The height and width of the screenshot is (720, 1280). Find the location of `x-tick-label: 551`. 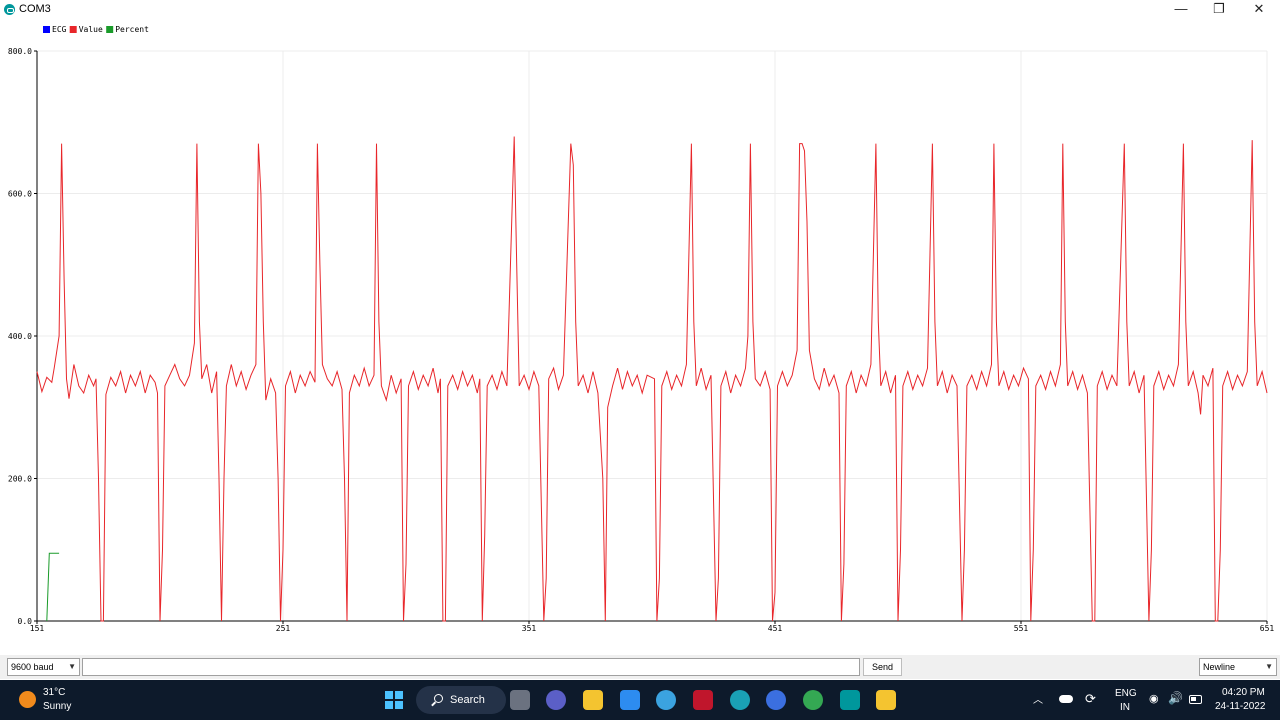

x-tick-label: 551 is located at coordinates (1021, 628).